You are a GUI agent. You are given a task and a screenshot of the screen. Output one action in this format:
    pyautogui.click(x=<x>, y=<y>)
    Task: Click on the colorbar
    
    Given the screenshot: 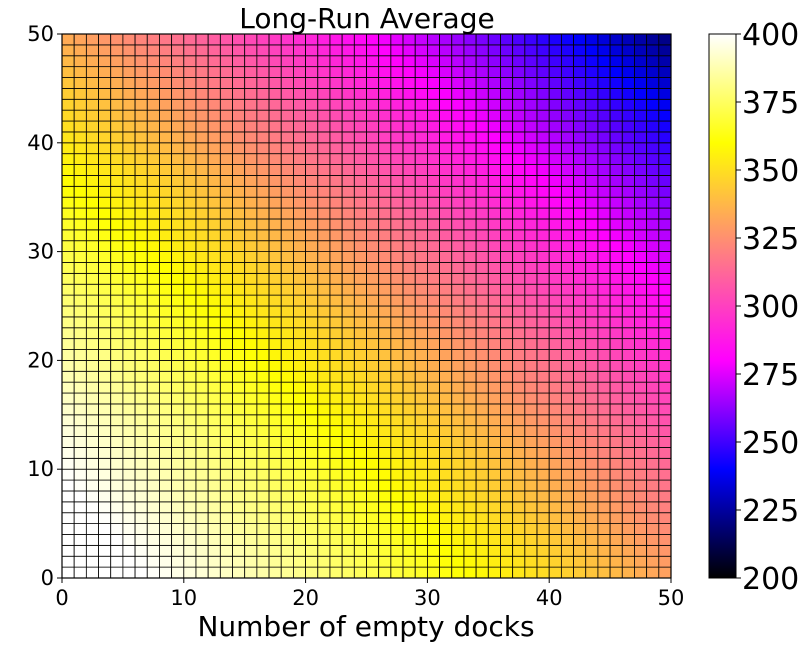 What is the action you would take?
    pyautogui.click(x=722, y=306)
    